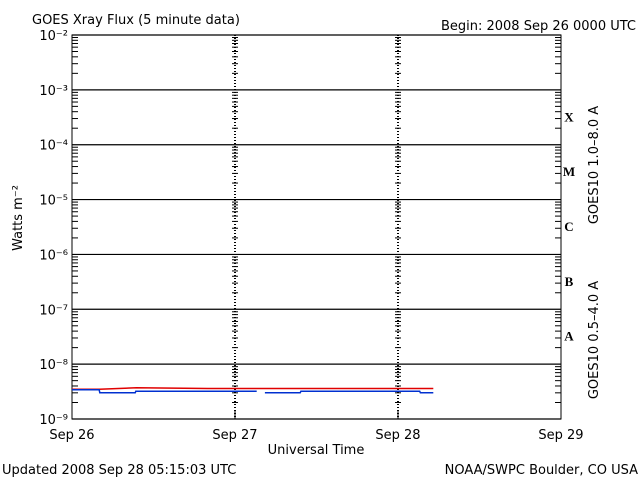 This screenshot has width=640, height=480. Describe the element at coordinates (569, 281) in the screenshot. I see `flare-class-label: B` at that location.